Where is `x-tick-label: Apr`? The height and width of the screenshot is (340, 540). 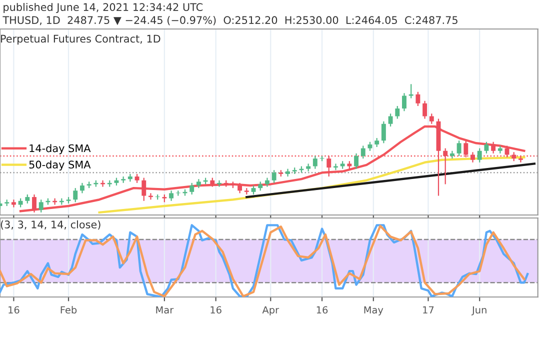 x-tick-label: Apr is located at coordinates (271, 311).